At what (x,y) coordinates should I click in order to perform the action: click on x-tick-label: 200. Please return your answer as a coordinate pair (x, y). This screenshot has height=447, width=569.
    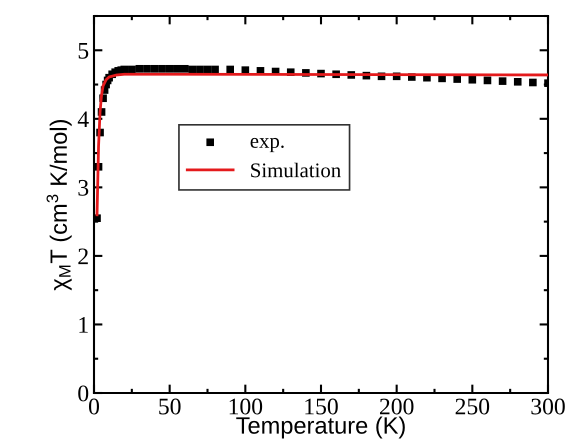
    Looking at the image, I should click on (397, 406).